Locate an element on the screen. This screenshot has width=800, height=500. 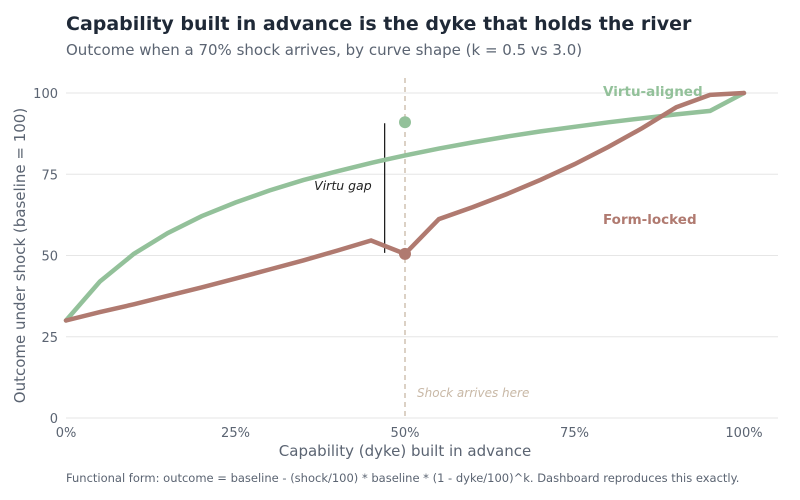
y-tick-label: 75 is located at coordinates (49, 175).